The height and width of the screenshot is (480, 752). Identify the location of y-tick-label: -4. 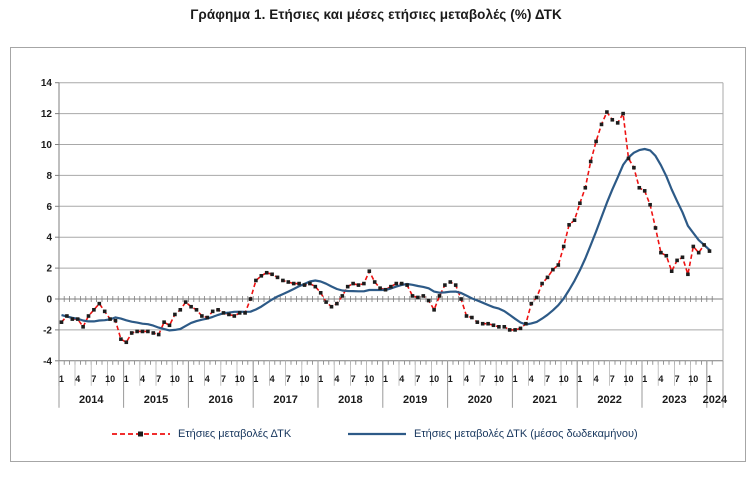
(47, 361).